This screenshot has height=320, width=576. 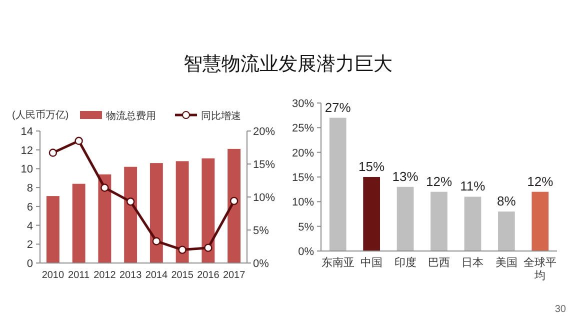 I want to click on x-tick-label: 东南亚, so click(x=337, y=262).